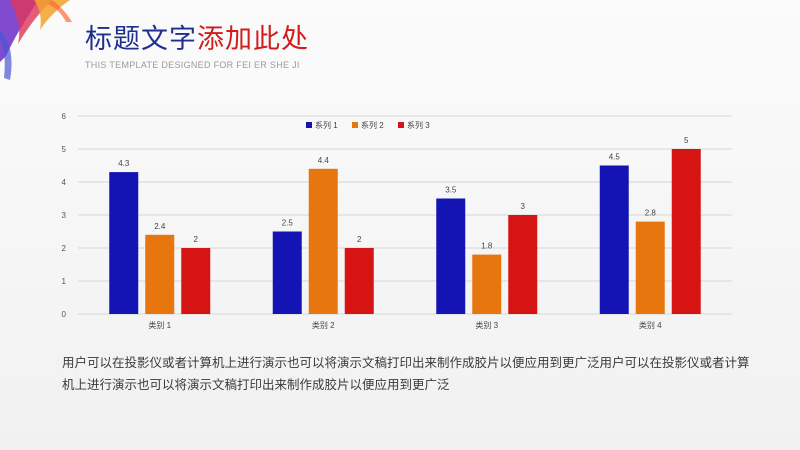  What do you see at coordinates (159, 325) in the screenshot?
I see `x-tick-label: 类别 1` at bounding box center [159, 325].